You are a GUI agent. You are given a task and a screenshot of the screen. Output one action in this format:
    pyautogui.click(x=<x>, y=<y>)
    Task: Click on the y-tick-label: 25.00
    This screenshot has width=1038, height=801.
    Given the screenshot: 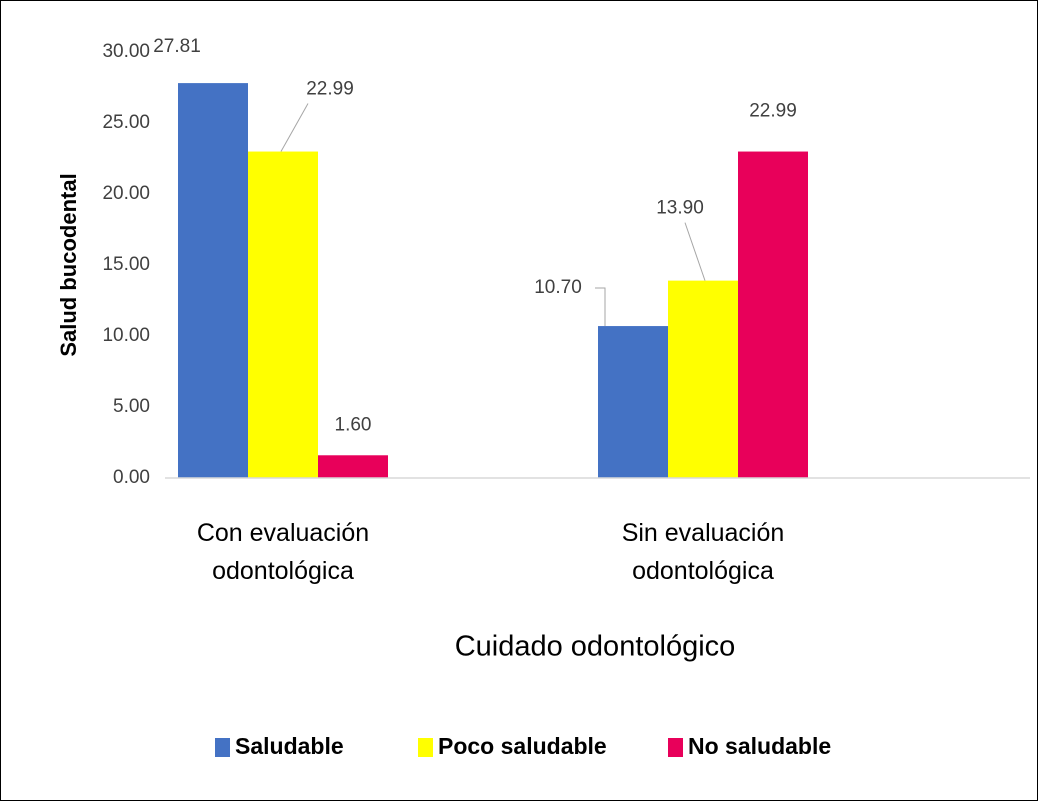 What is the action you would take?
    pyautogui.click(x=126, y=122)
    